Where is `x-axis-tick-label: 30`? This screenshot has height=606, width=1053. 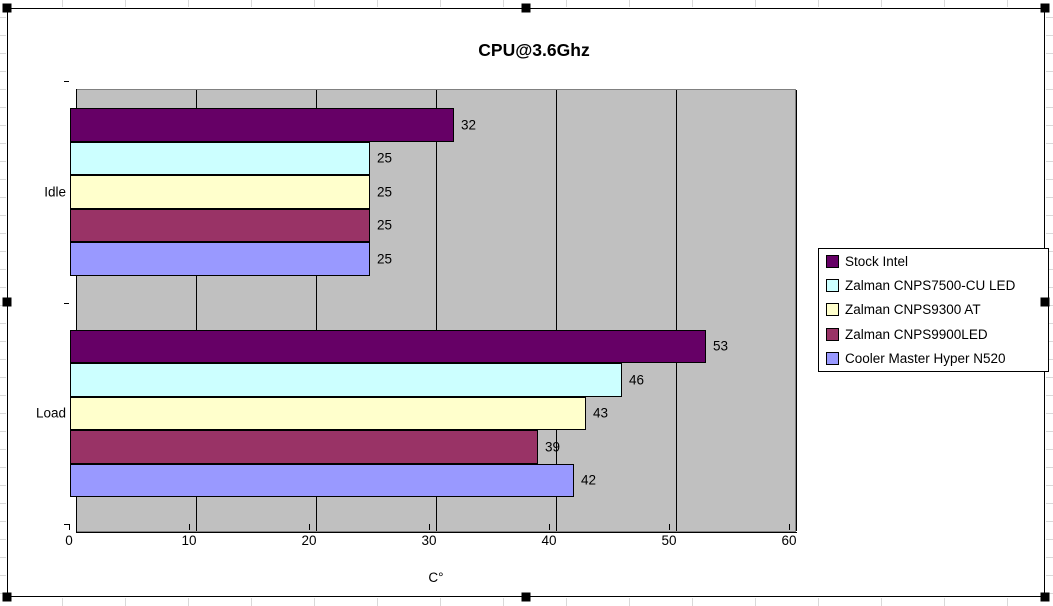
x-axis-tick-label: 30 is located at coordinates (429, 540).